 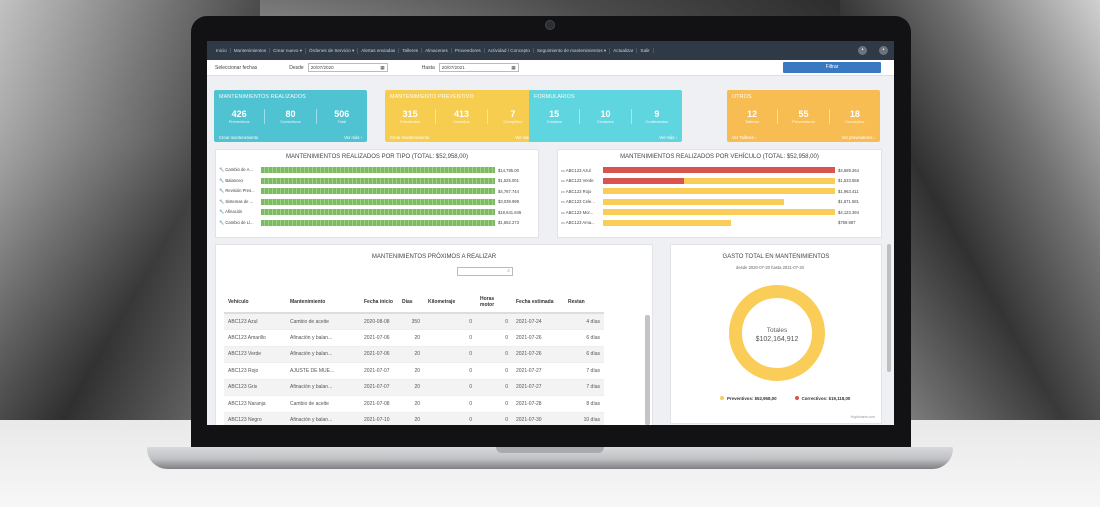 What do you see at coordinates (411, 354) in the screenshot?
I see `table-cell: 20` at bounding box center [411, 354].